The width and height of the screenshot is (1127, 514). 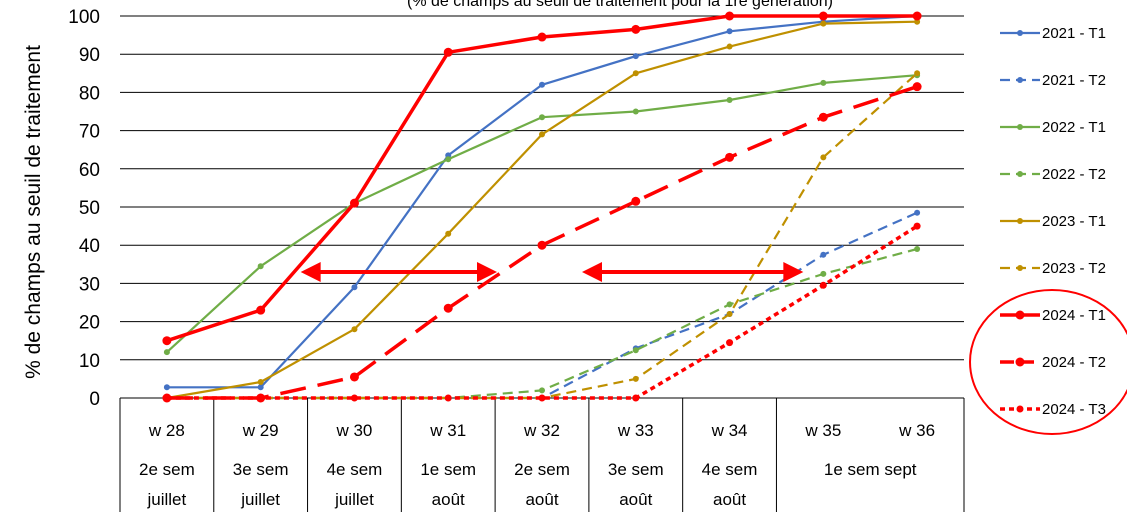 I want to click on y-tick-label: 40, so click(x=89, y=246).